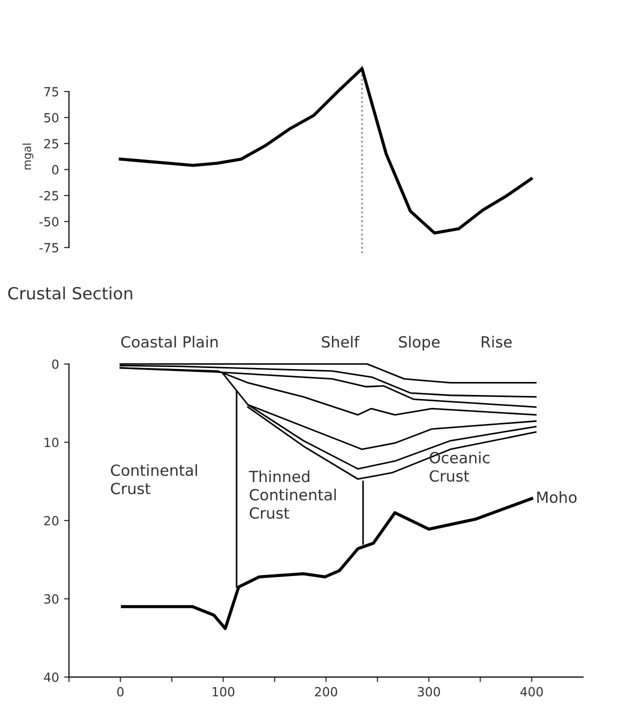 The image size is (627, 728). Describe the element at coordinates (460, 467) in the screenshot. I see `annotation: Oceanic Crust` at that location.